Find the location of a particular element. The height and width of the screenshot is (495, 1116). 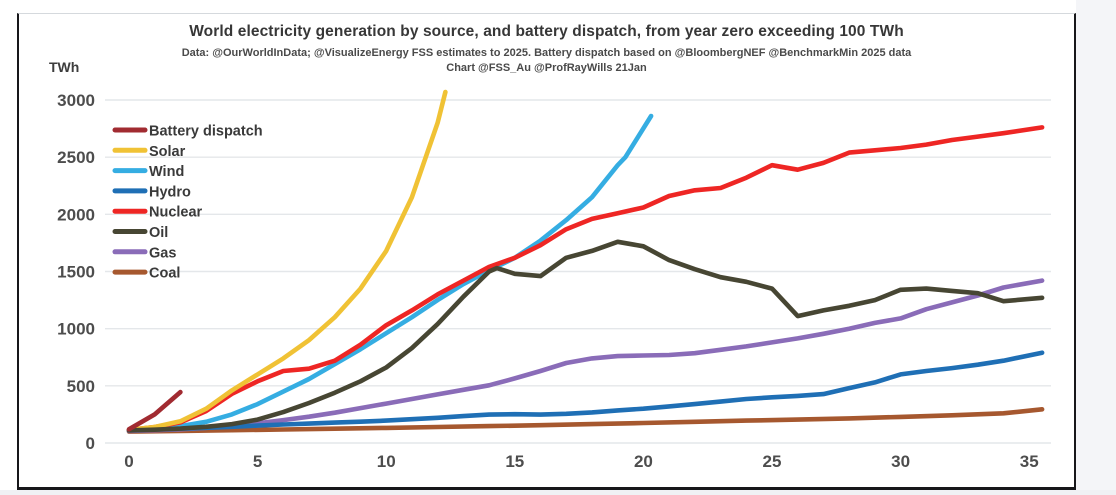

series-line-hydro is located at coordinates (585, 391).